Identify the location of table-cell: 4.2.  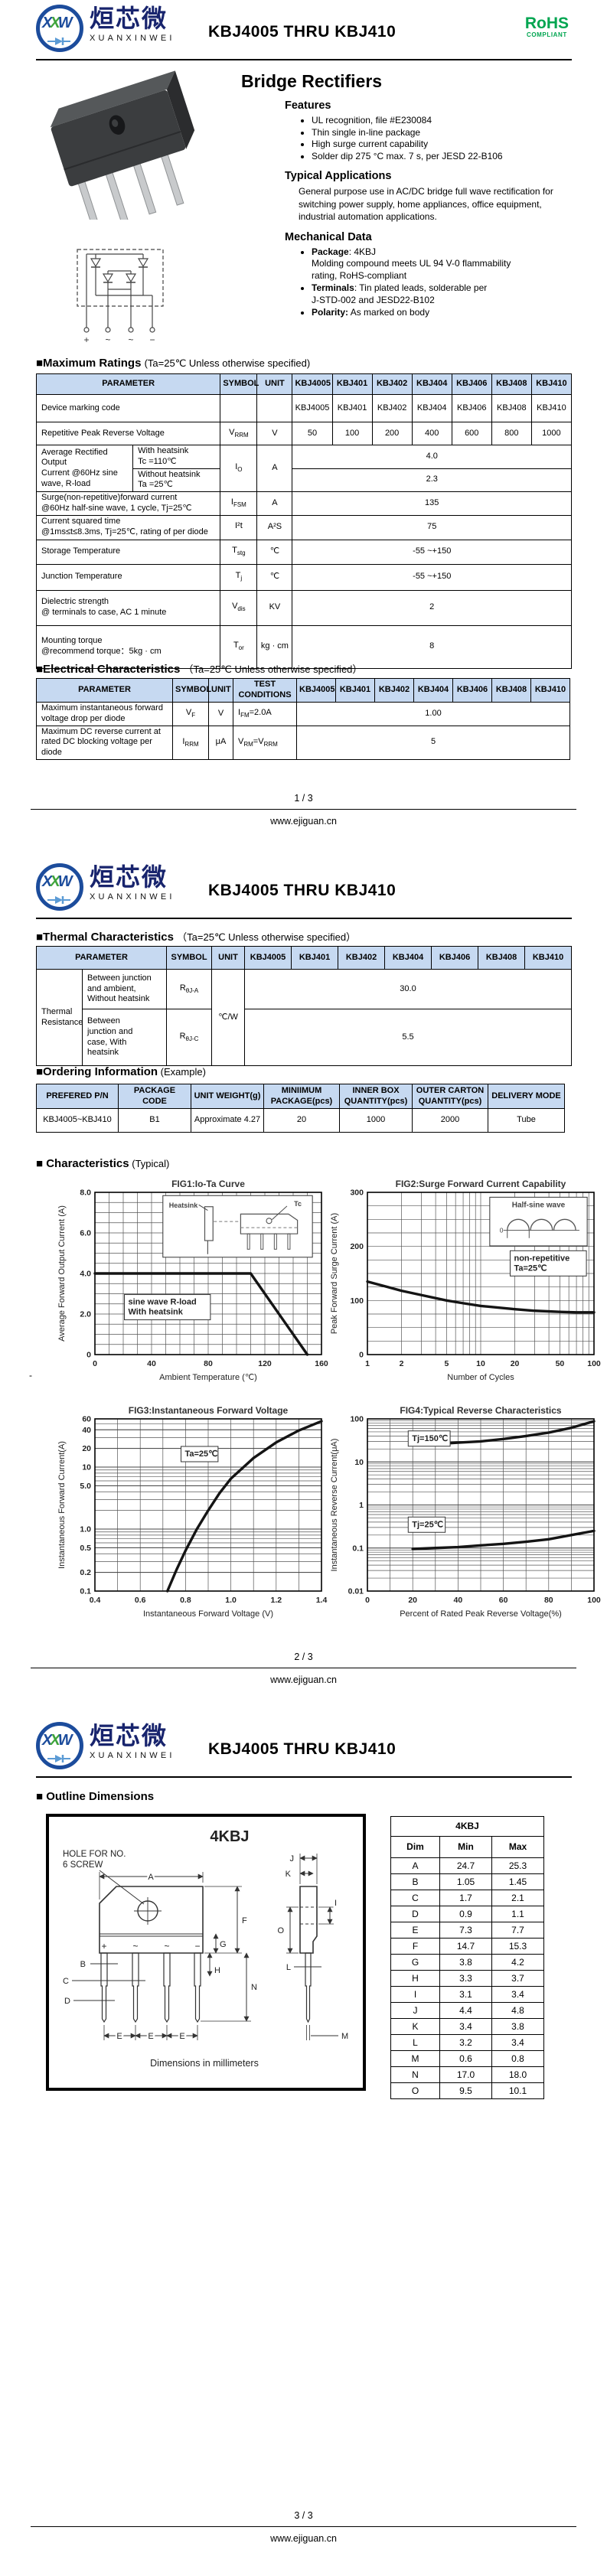
(518, 1962).